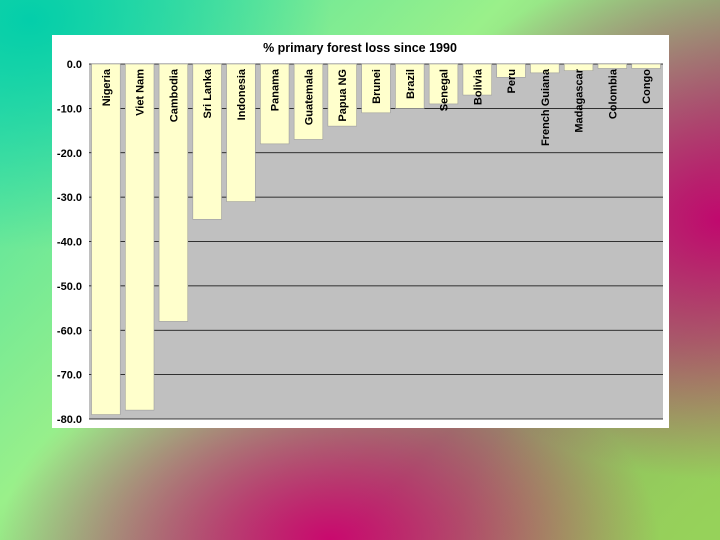 Image resolution: width=720 pixels, height=540 pixels. I want to click on bar-indonesia, so click(241, 132).